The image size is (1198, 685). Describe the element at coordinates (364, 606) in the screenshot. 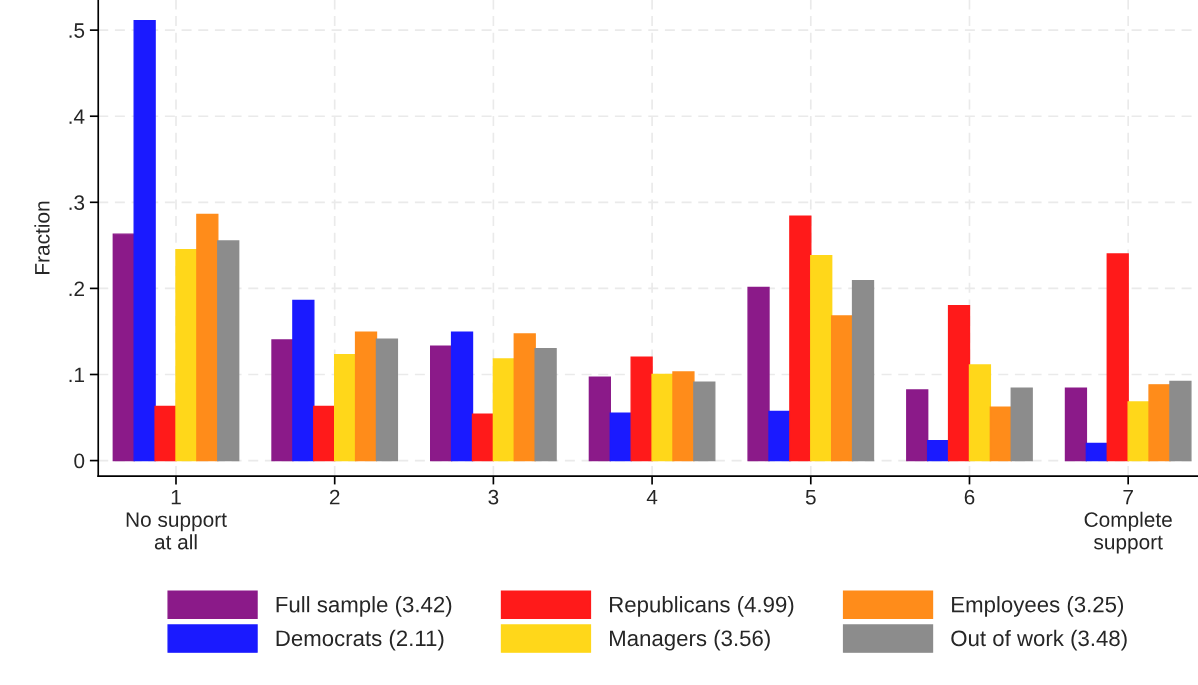

I see `legend-label: Full sample (3.42)` at that location.